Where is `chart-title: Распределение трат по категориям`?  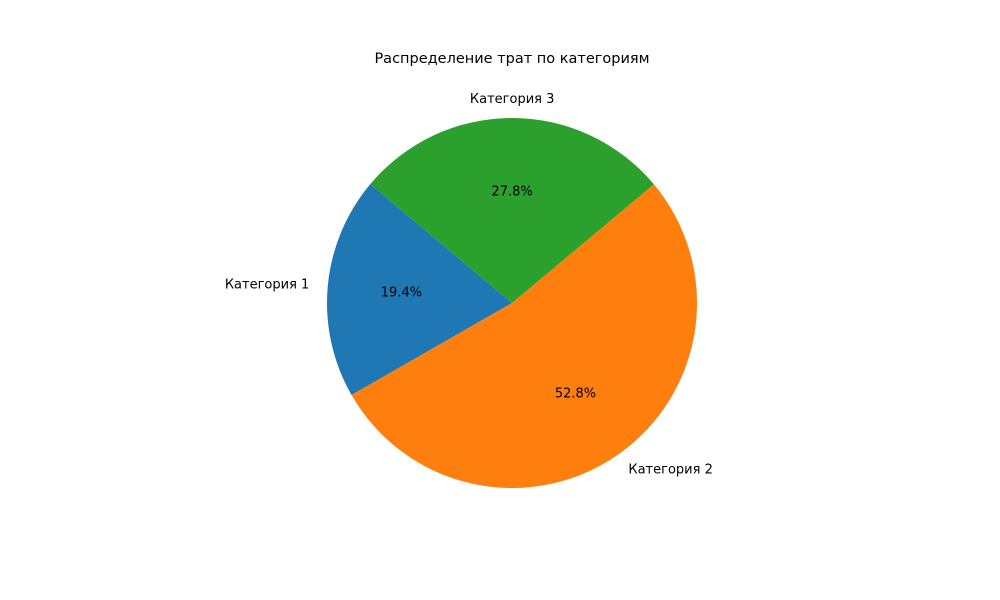 chart-title: Распределение трат по категориям is located at coordinates (511, 59).